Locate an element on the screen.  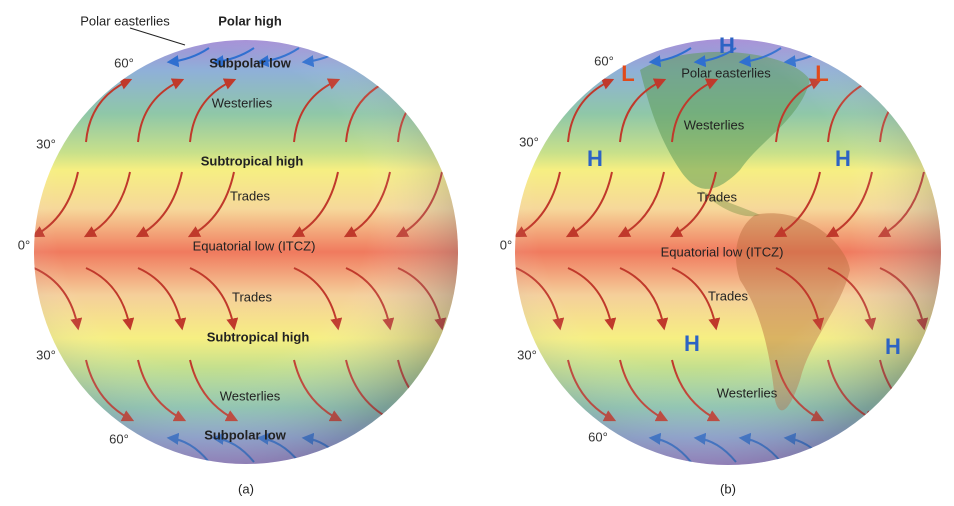
leader-line is located at coordinates (157, 36).